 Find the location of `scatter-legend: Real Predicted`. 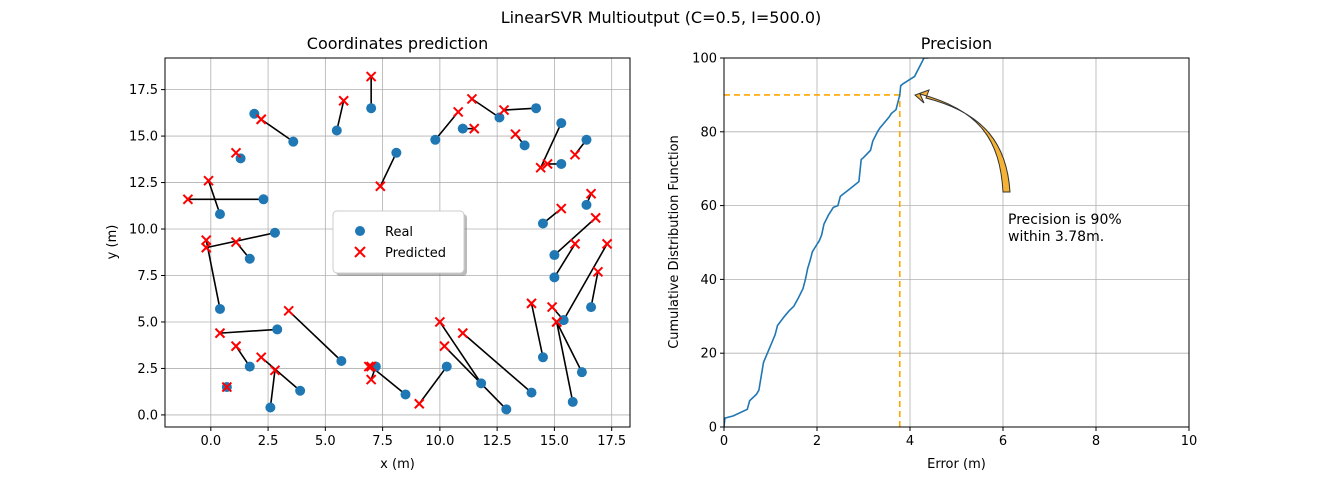

scatter-legend: Real Predicted is located at coordinates (399, 243).